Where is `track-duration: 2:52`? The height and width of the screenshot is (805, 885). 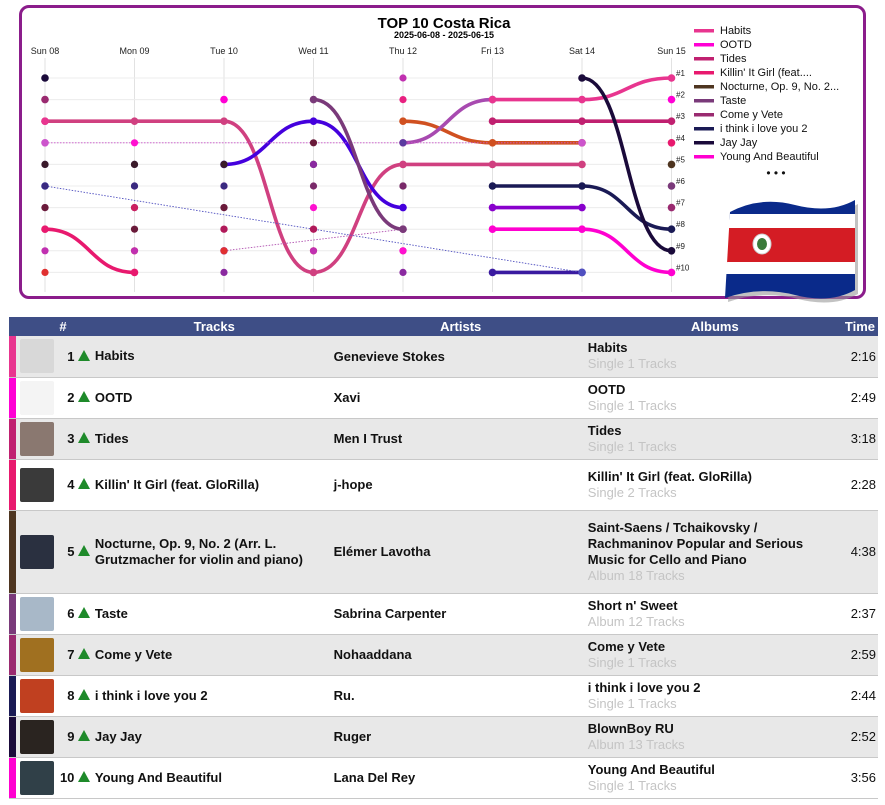
track-duration: 2:52 is located at coordinates (859, 737).